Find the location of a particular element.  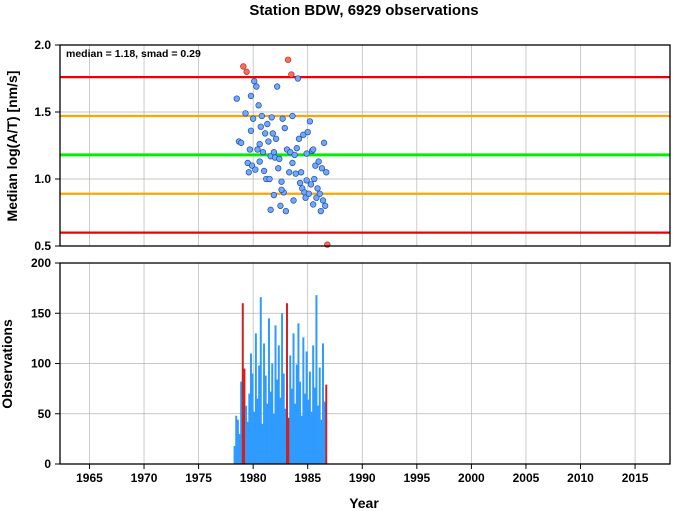

x-tick-label: 1985 is located at coordinates (307, 478).